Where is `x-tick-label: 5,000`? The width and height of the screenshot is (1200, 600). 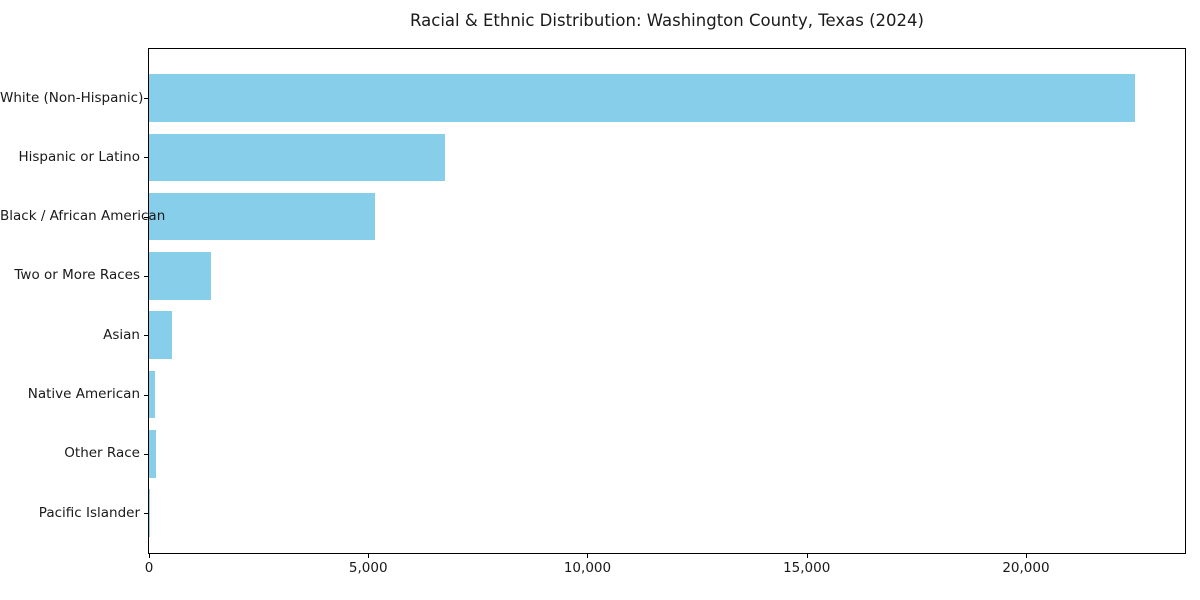
x-tick-label: 5,000 is located at coordinates (368, 568).